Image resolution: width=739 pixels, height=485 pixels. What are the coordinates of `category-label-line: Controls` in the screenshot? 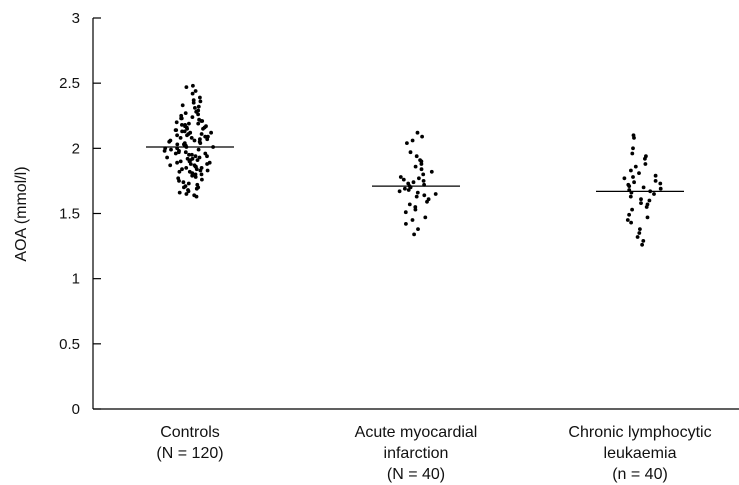 It's located at (190, 432).